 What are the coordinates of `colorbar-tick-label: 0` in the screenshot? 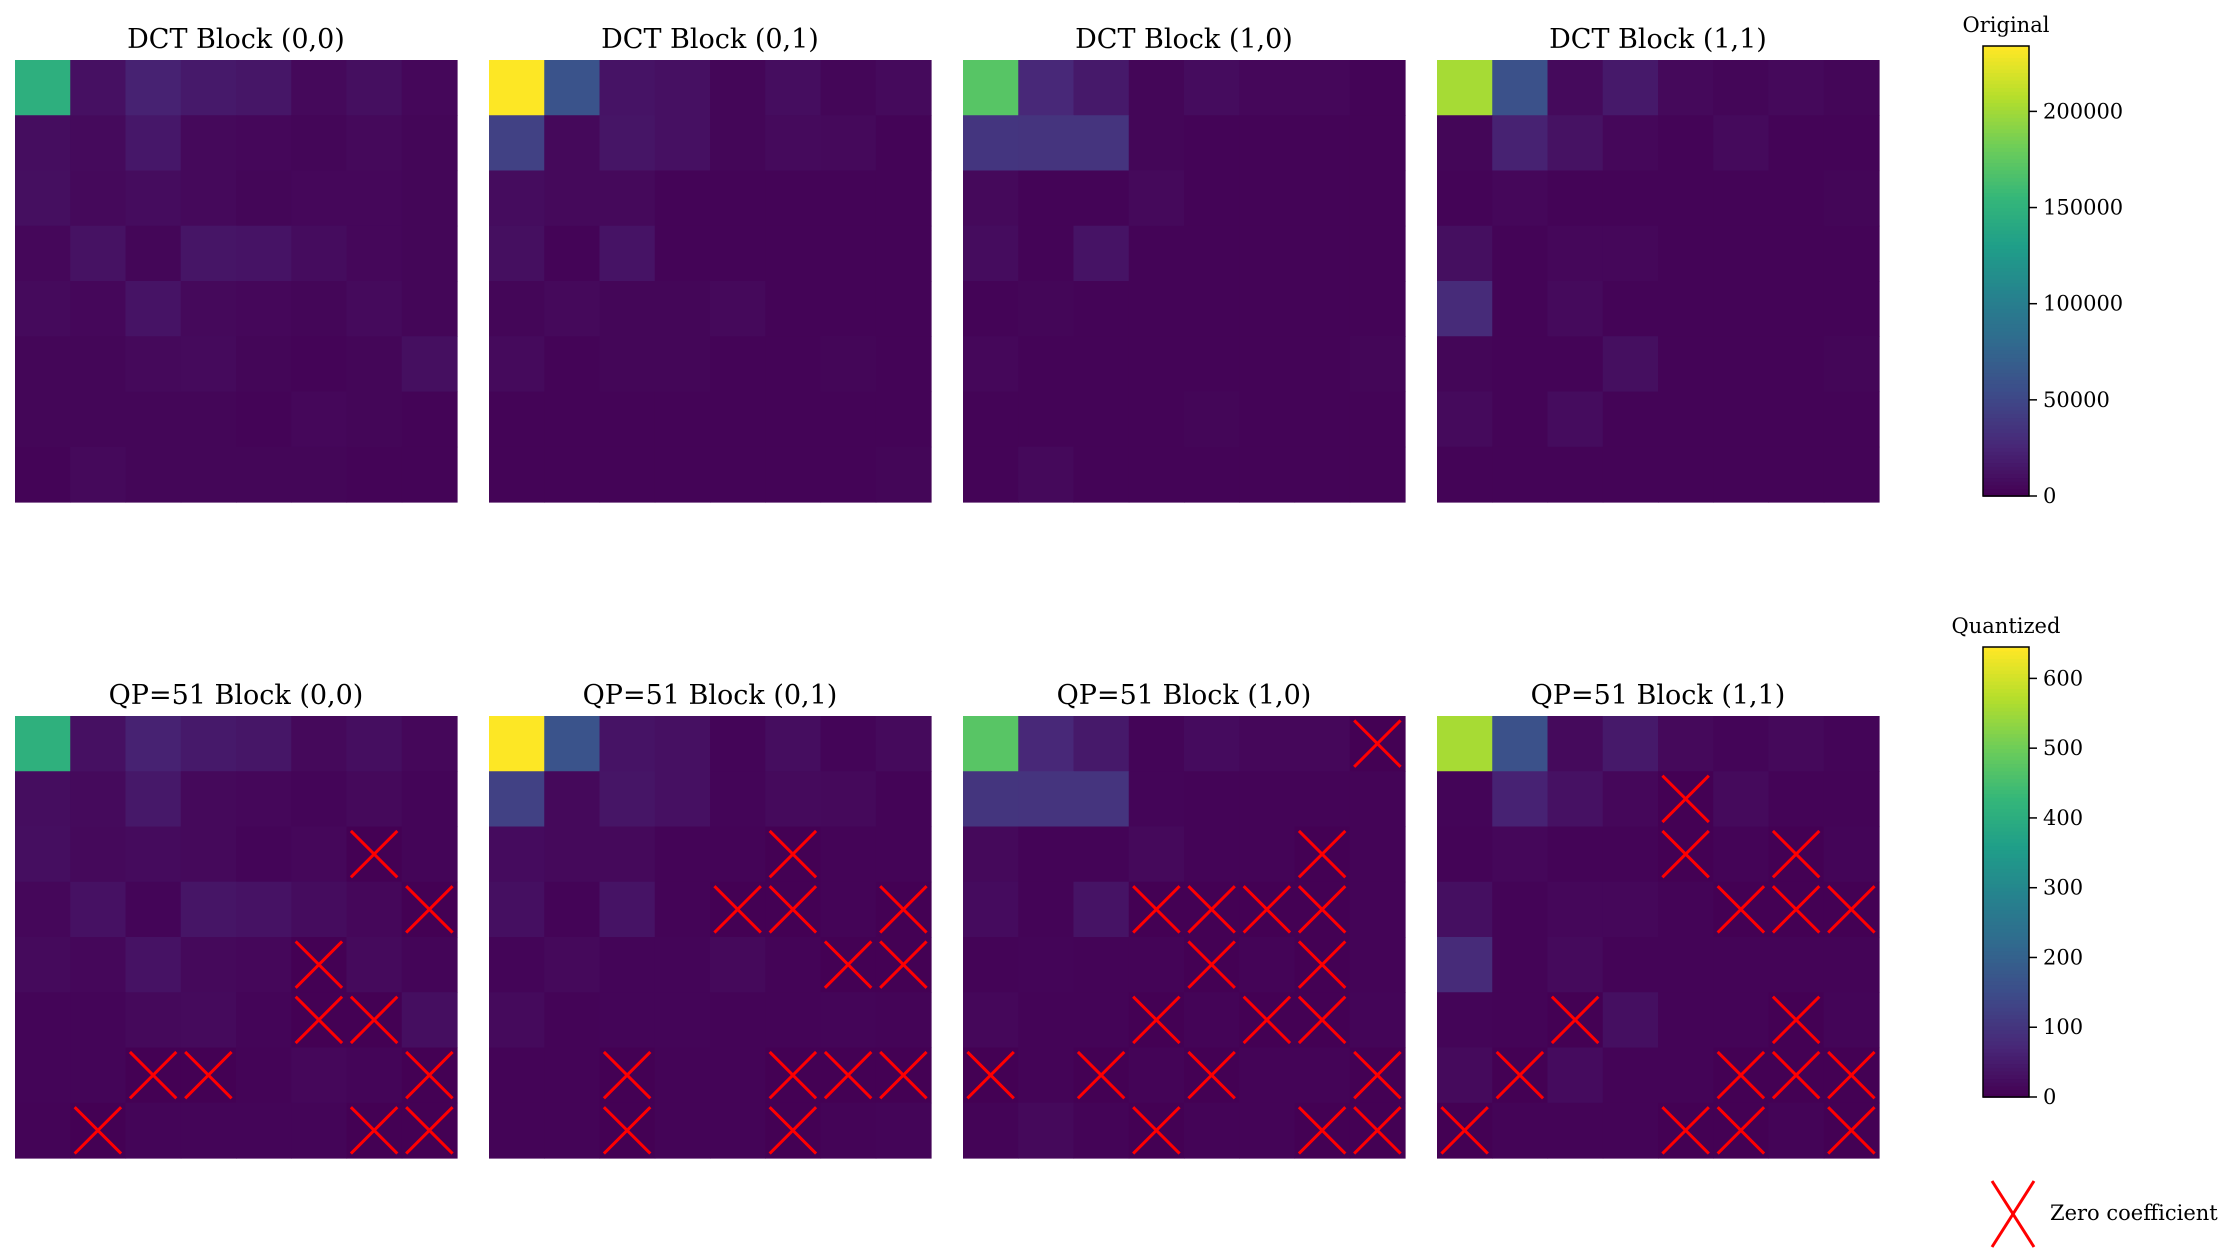 It's located at (2049, 1097).